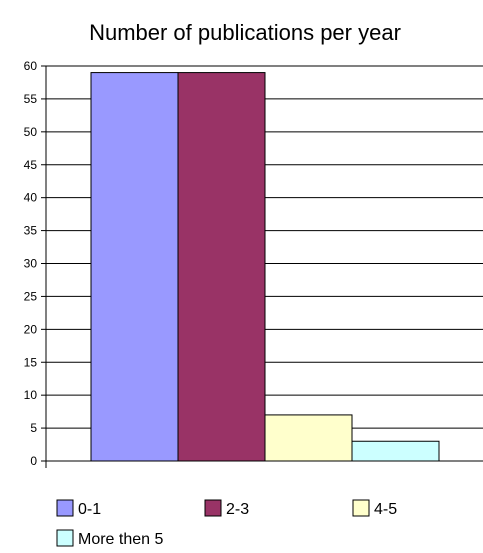 This screenshot has height=553, width=483. Describe the element at coordinates (89, 509) in the screenshot. I see `legend-label-0-1: 0-1` at that location.